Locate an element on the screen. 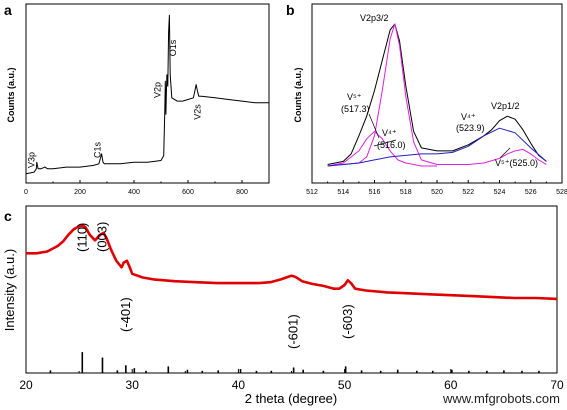 The image size is (567, 410). peak-label: V2p1/2 is located at coordinates (505, 106).